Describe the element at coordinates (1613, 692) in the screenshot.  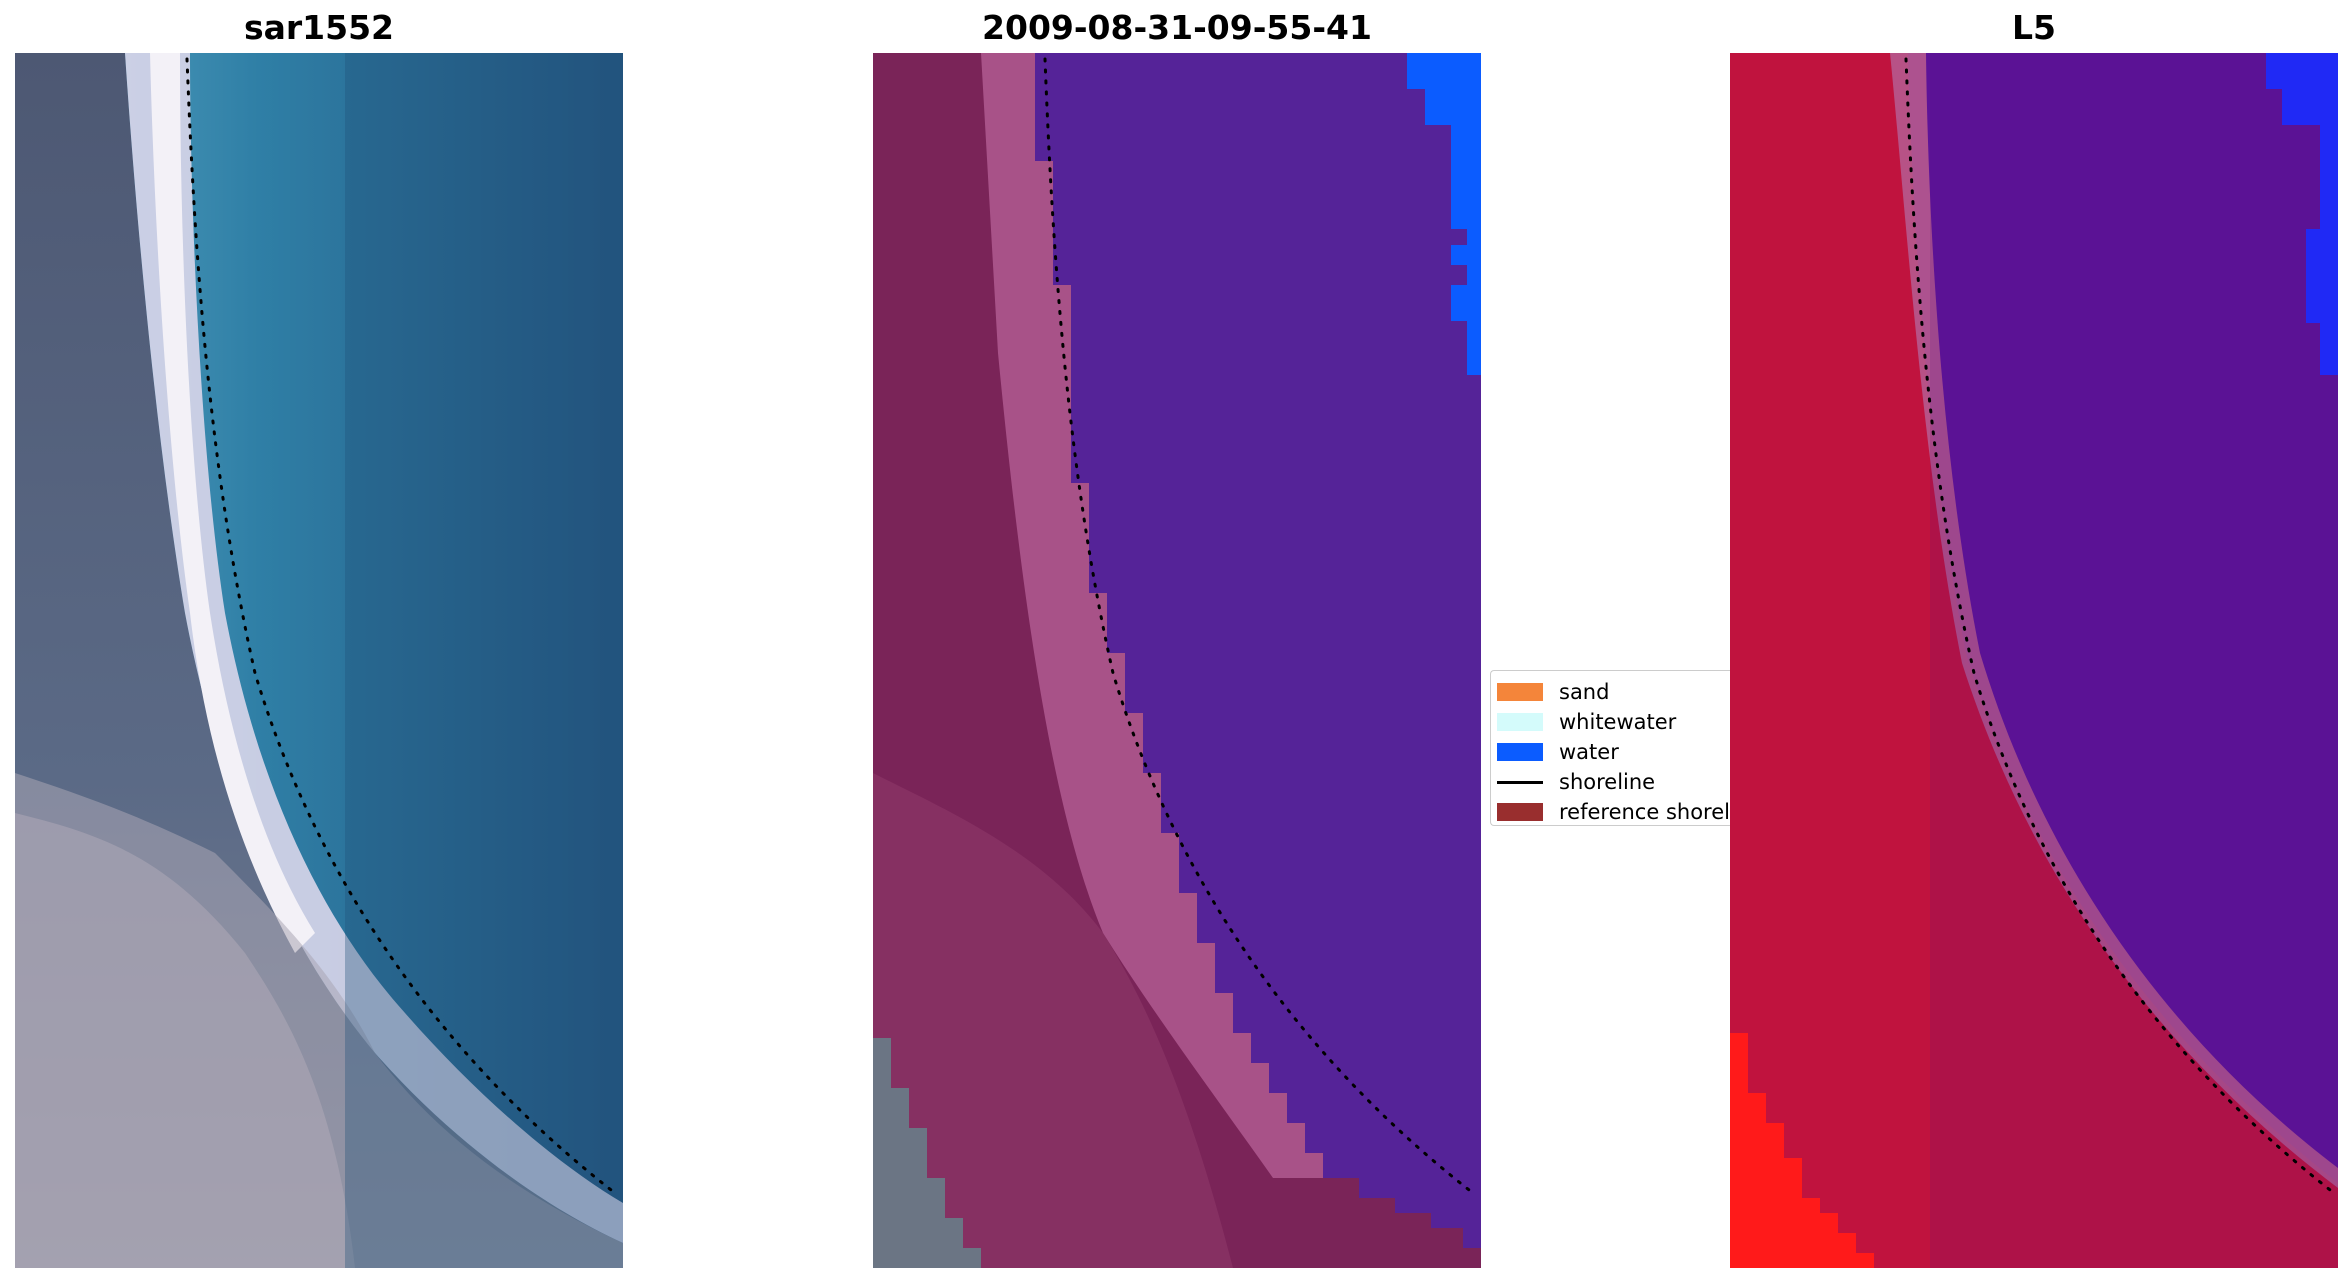
I see `legend-item-sand: sand` at that location.